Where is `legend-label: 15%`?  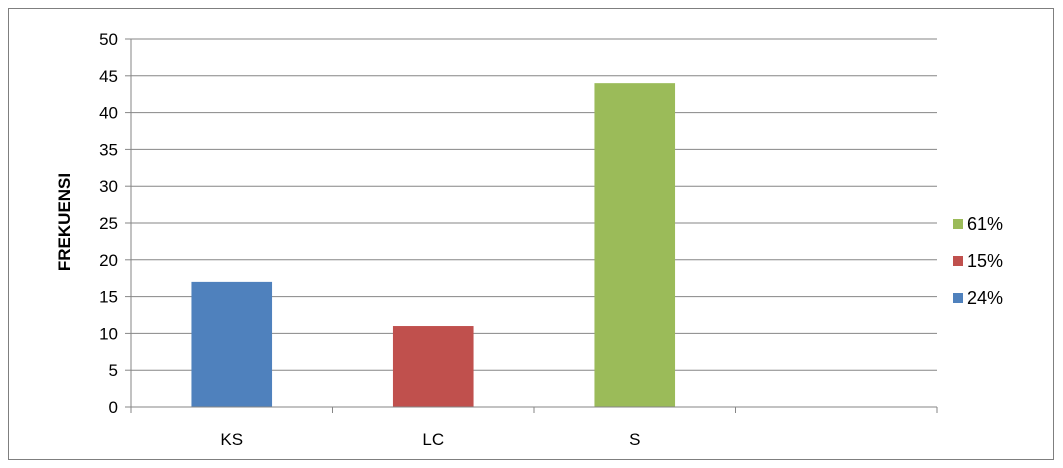 legend-label: 15% is located at coordinates (985, 261).